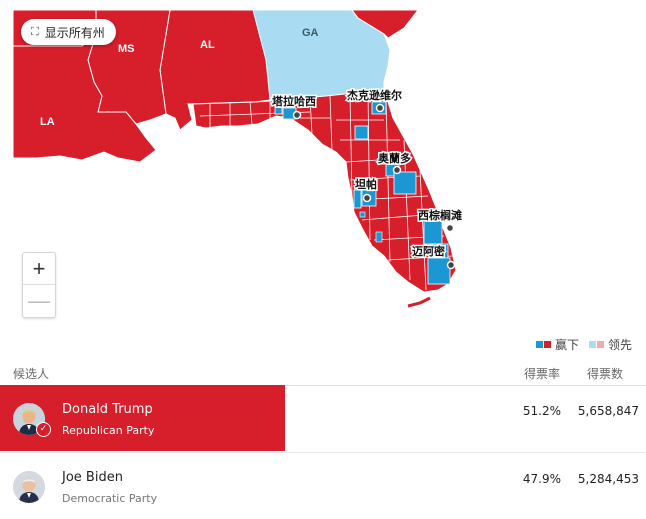 The width and height of the screenshot is (646, 519). I want to click on header-pct: 得票率, so click(542, 374).